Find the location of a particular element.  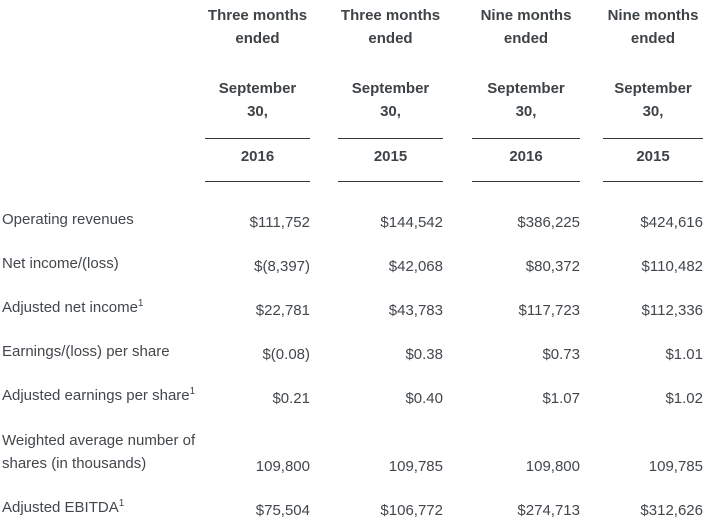

cell-value: $106,772 is located at coordinates (411, 510).